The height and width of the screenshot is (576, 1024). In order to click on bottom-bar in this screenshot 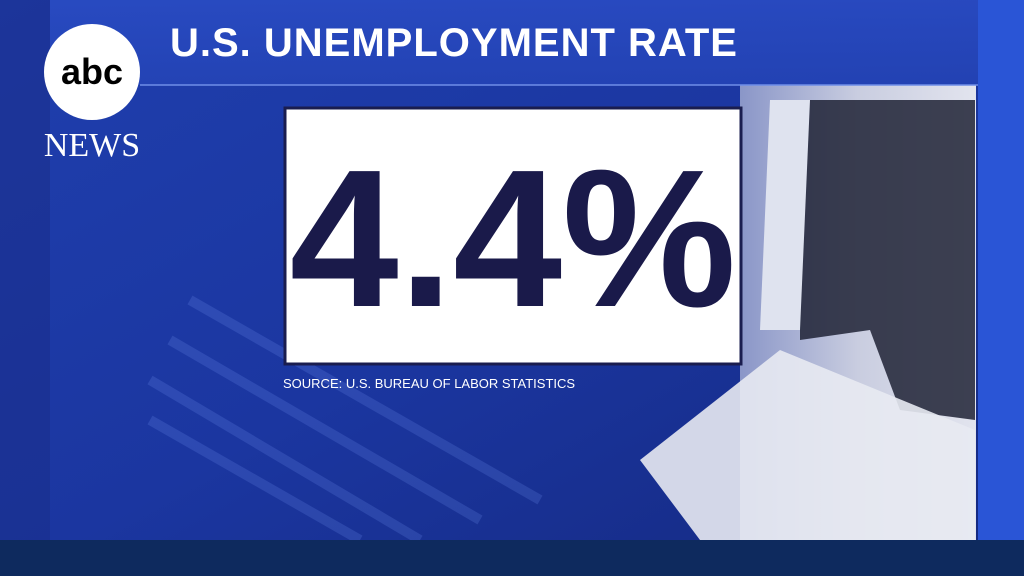, I will do `click(512, 558)`.